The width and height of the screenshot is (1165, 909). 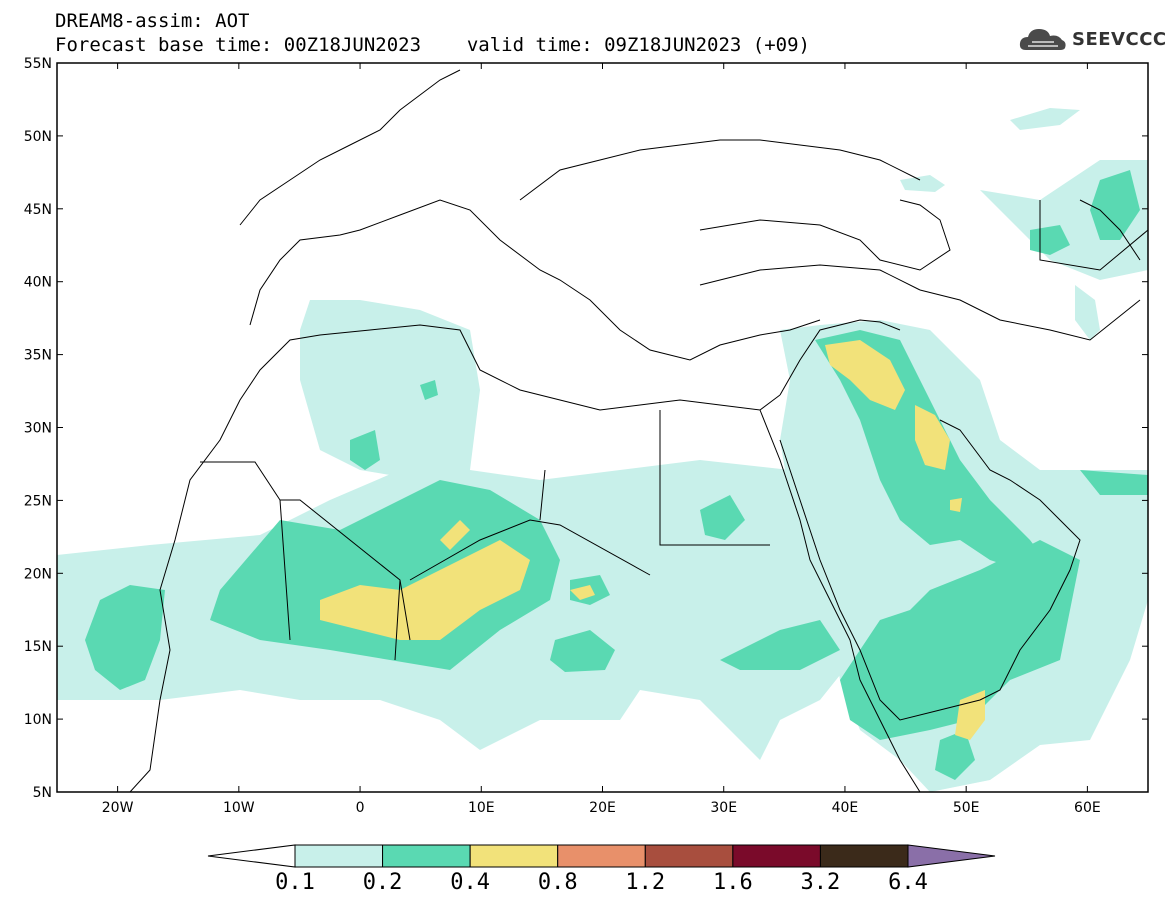 I want to click on colorbar-label: 0.8, so click(x=557, y=882).